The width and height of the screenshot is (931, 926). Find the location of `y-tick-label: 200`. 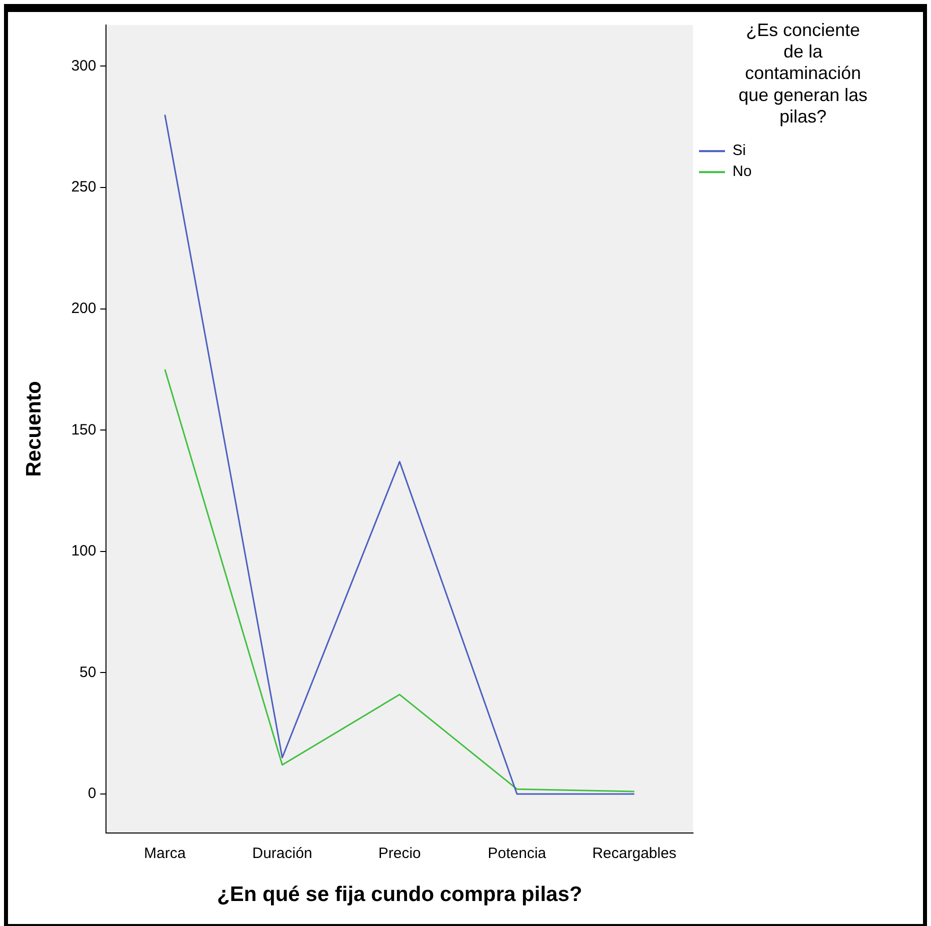

y-tick-label: 200 is located at coordinates (83, 308).